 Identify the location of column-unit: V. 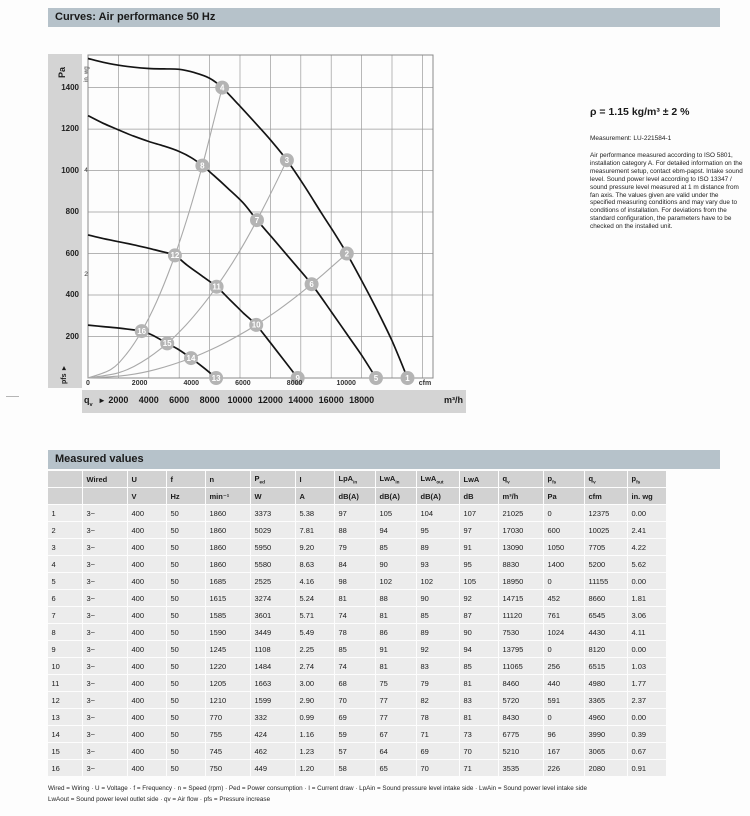
(146, 496).